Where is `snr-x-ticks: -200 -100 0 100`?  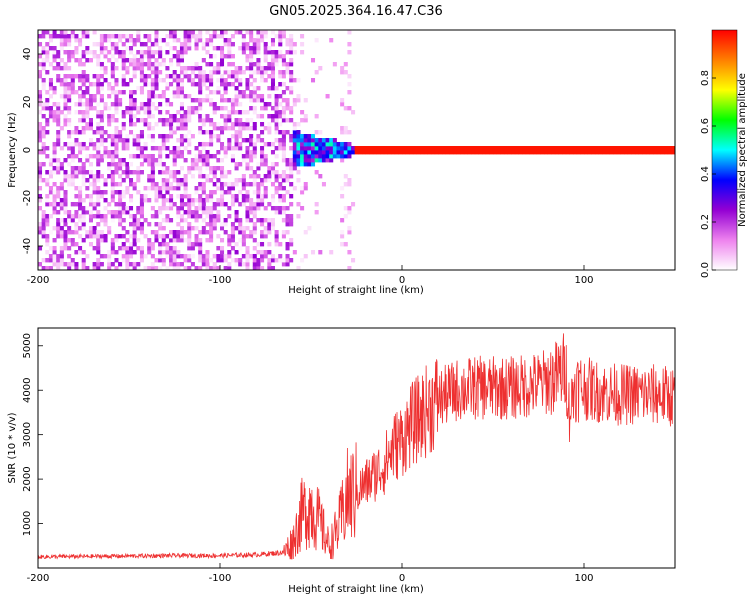
snr-x-ticks: -200 -100 0 100 is located at coordinates (310, 573).